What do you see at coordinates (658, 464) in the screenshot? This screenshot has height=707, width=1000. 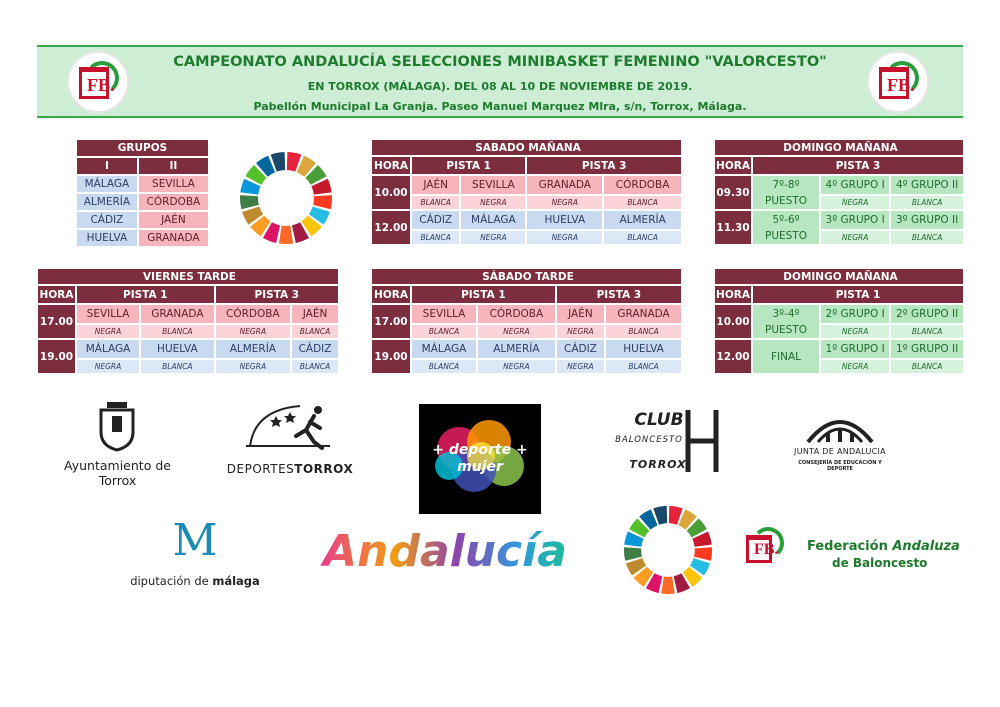 I see `club-torrox-text: TORROX` at bounding box center [658, 464].